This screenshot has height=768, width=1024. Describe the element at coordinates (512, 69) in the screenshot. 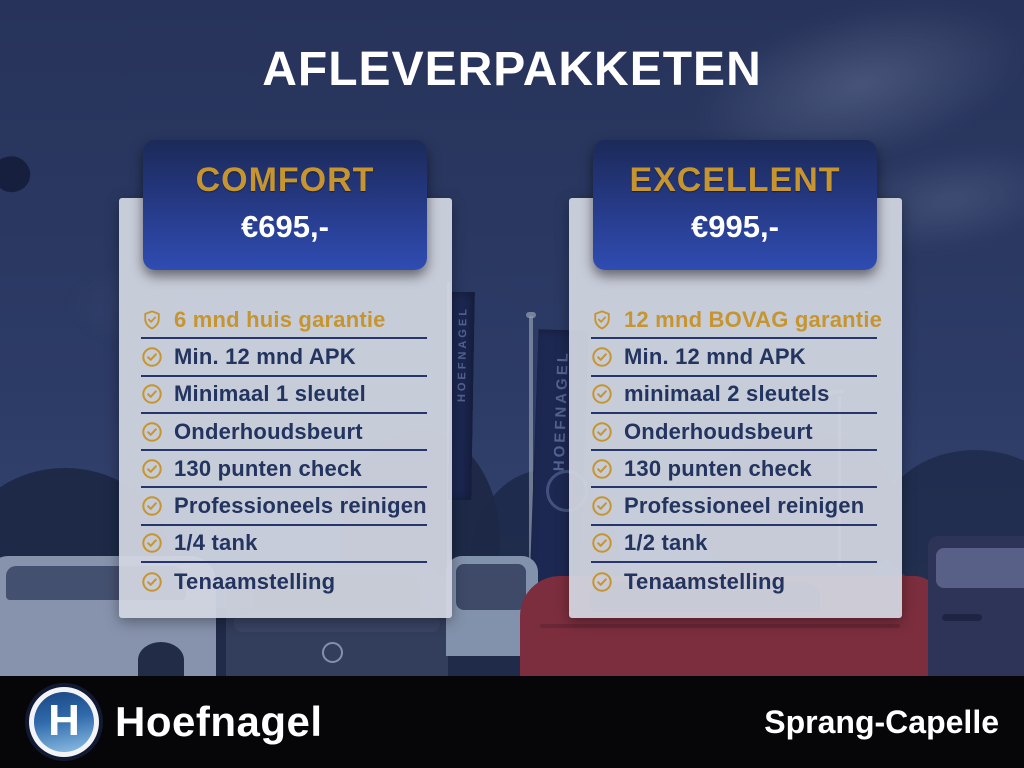

I see `page-title: AFLEVERPAKKETEN` at that location.